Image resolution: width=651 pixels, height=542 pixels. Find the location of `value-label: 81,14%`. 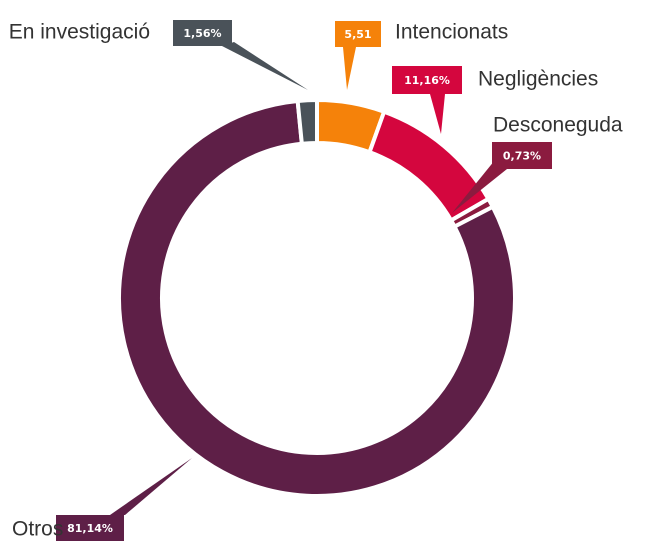

value-label: 81,14% is located at coordinates (90, 528).